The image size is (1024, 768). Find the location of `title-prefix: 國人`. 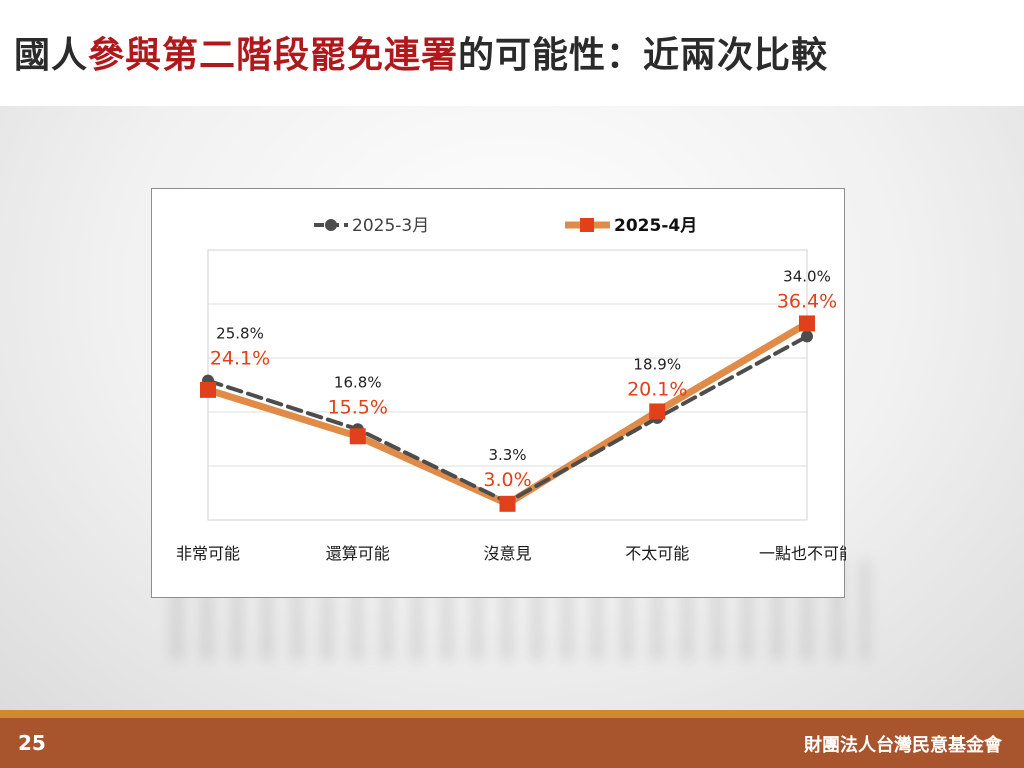

title-prefix: 國人 is located at coordinates (51, 55).